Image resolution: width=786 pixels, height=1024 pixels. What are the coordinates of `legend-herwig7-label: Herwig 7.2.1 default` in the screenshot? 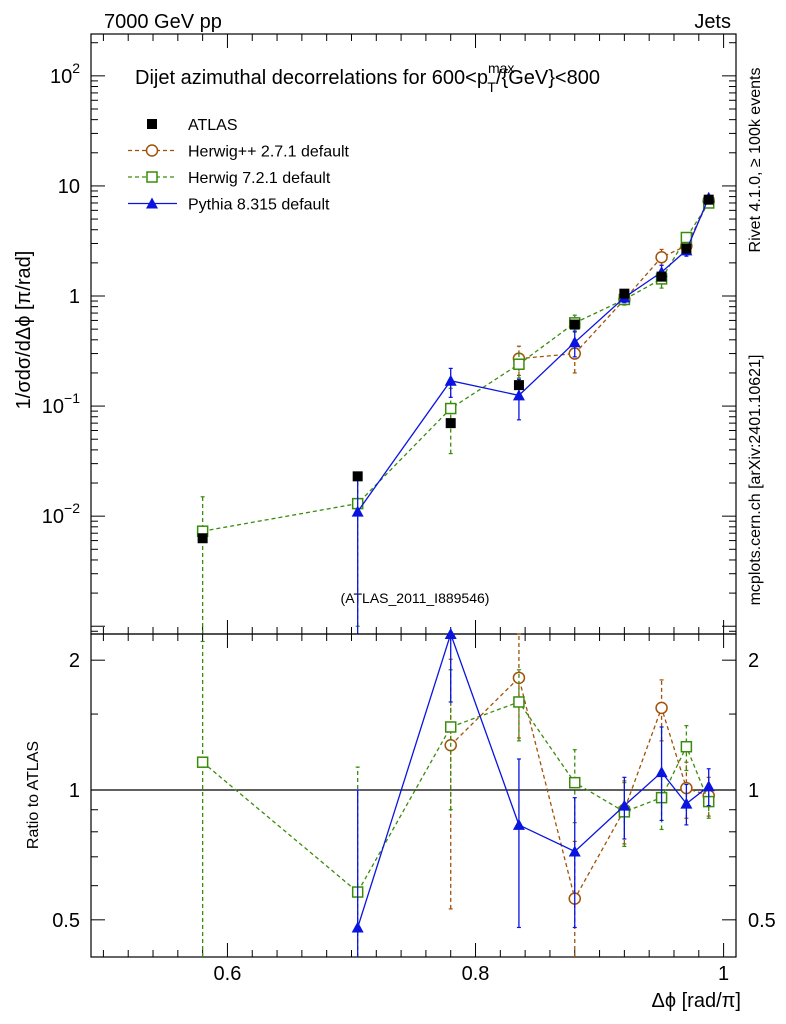 It's located at (259, 178).